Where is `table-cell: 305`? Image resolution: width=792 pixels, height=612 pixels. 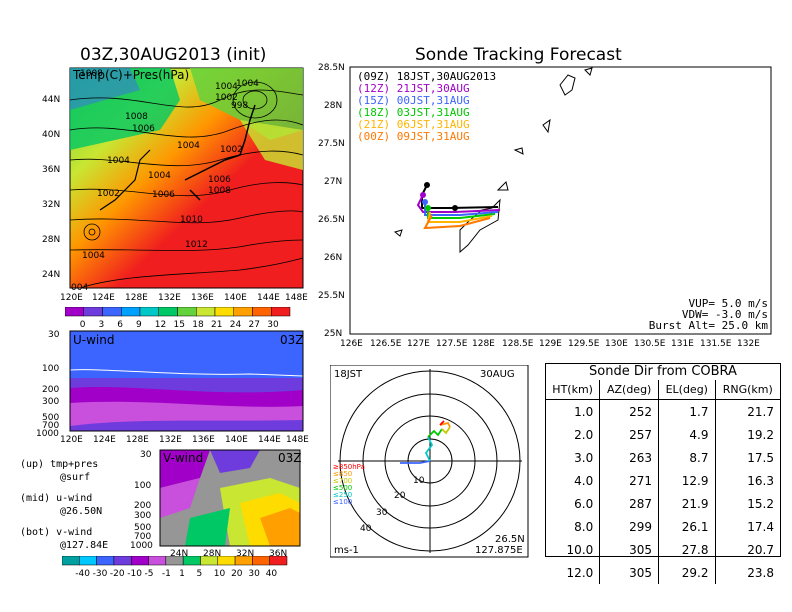
table-cell: 305 is located at coordinates (629, 572).